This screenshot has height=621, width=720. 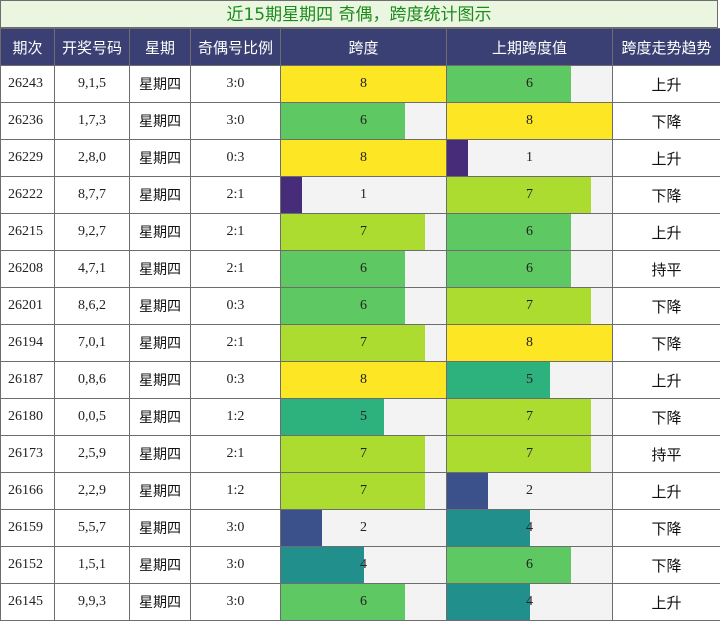 What do you see at coordinates (92, 47) in the screenshot?
I see `numbers-header: 开奖号码` at bounding box center [92, 47].